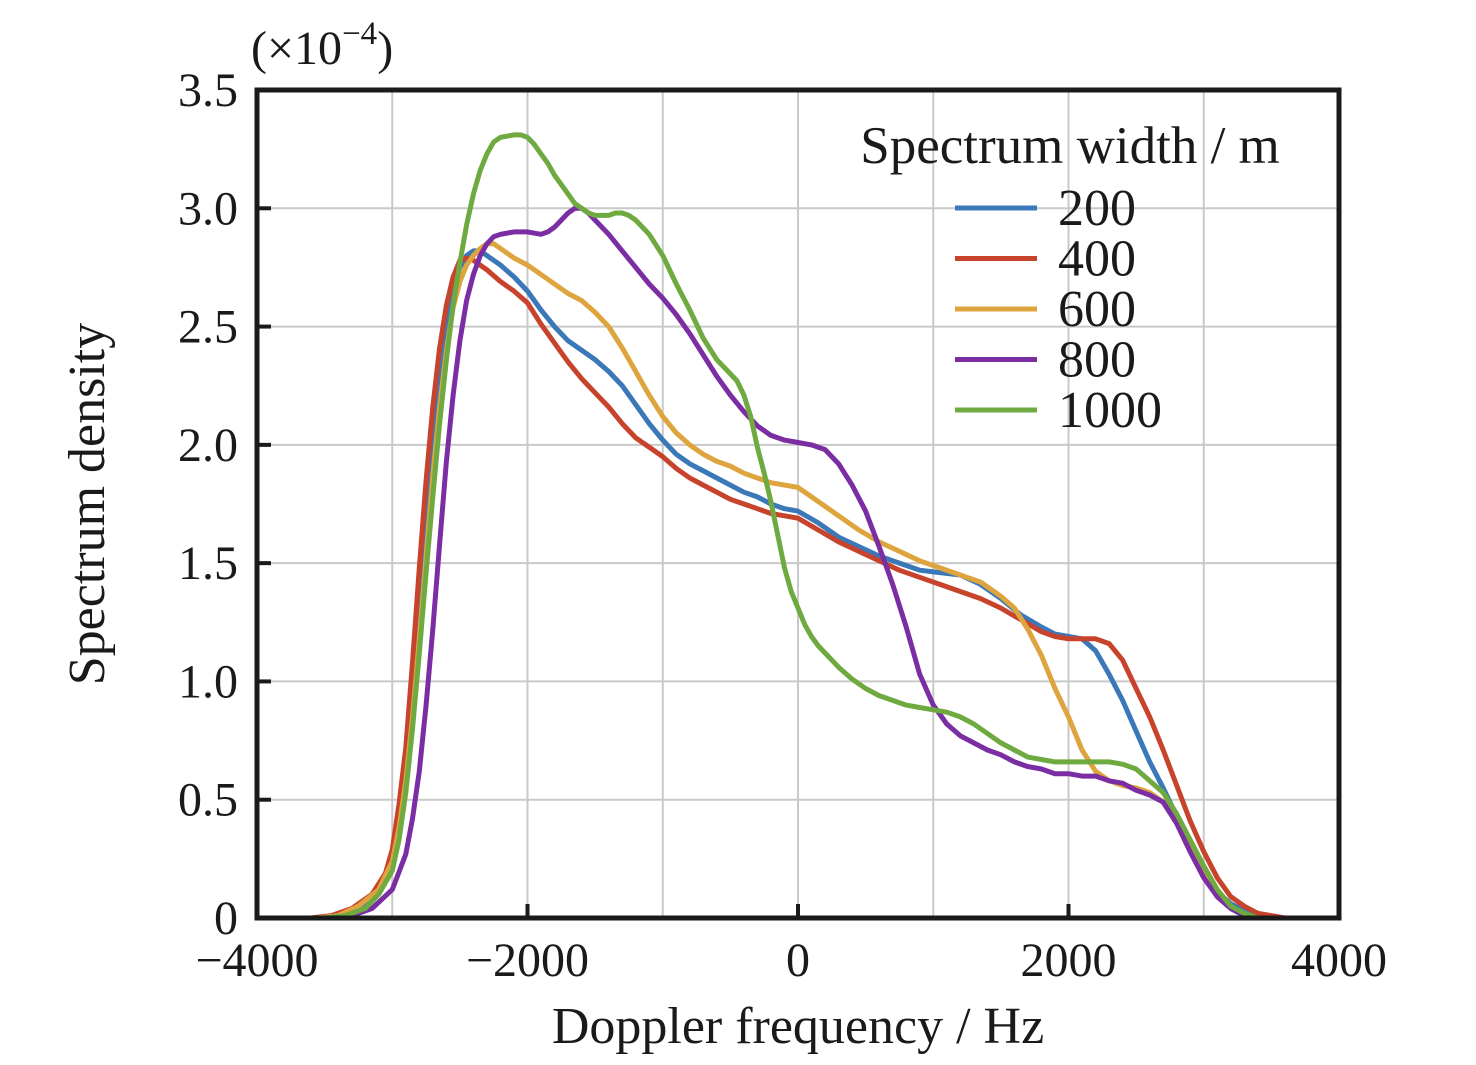 This screenshot has width=1476, height=1065. Describe the element at coordinates (798, 1026) in the screenshot. I see `x-axis-label: Doppler frequency / Hz` at that location.